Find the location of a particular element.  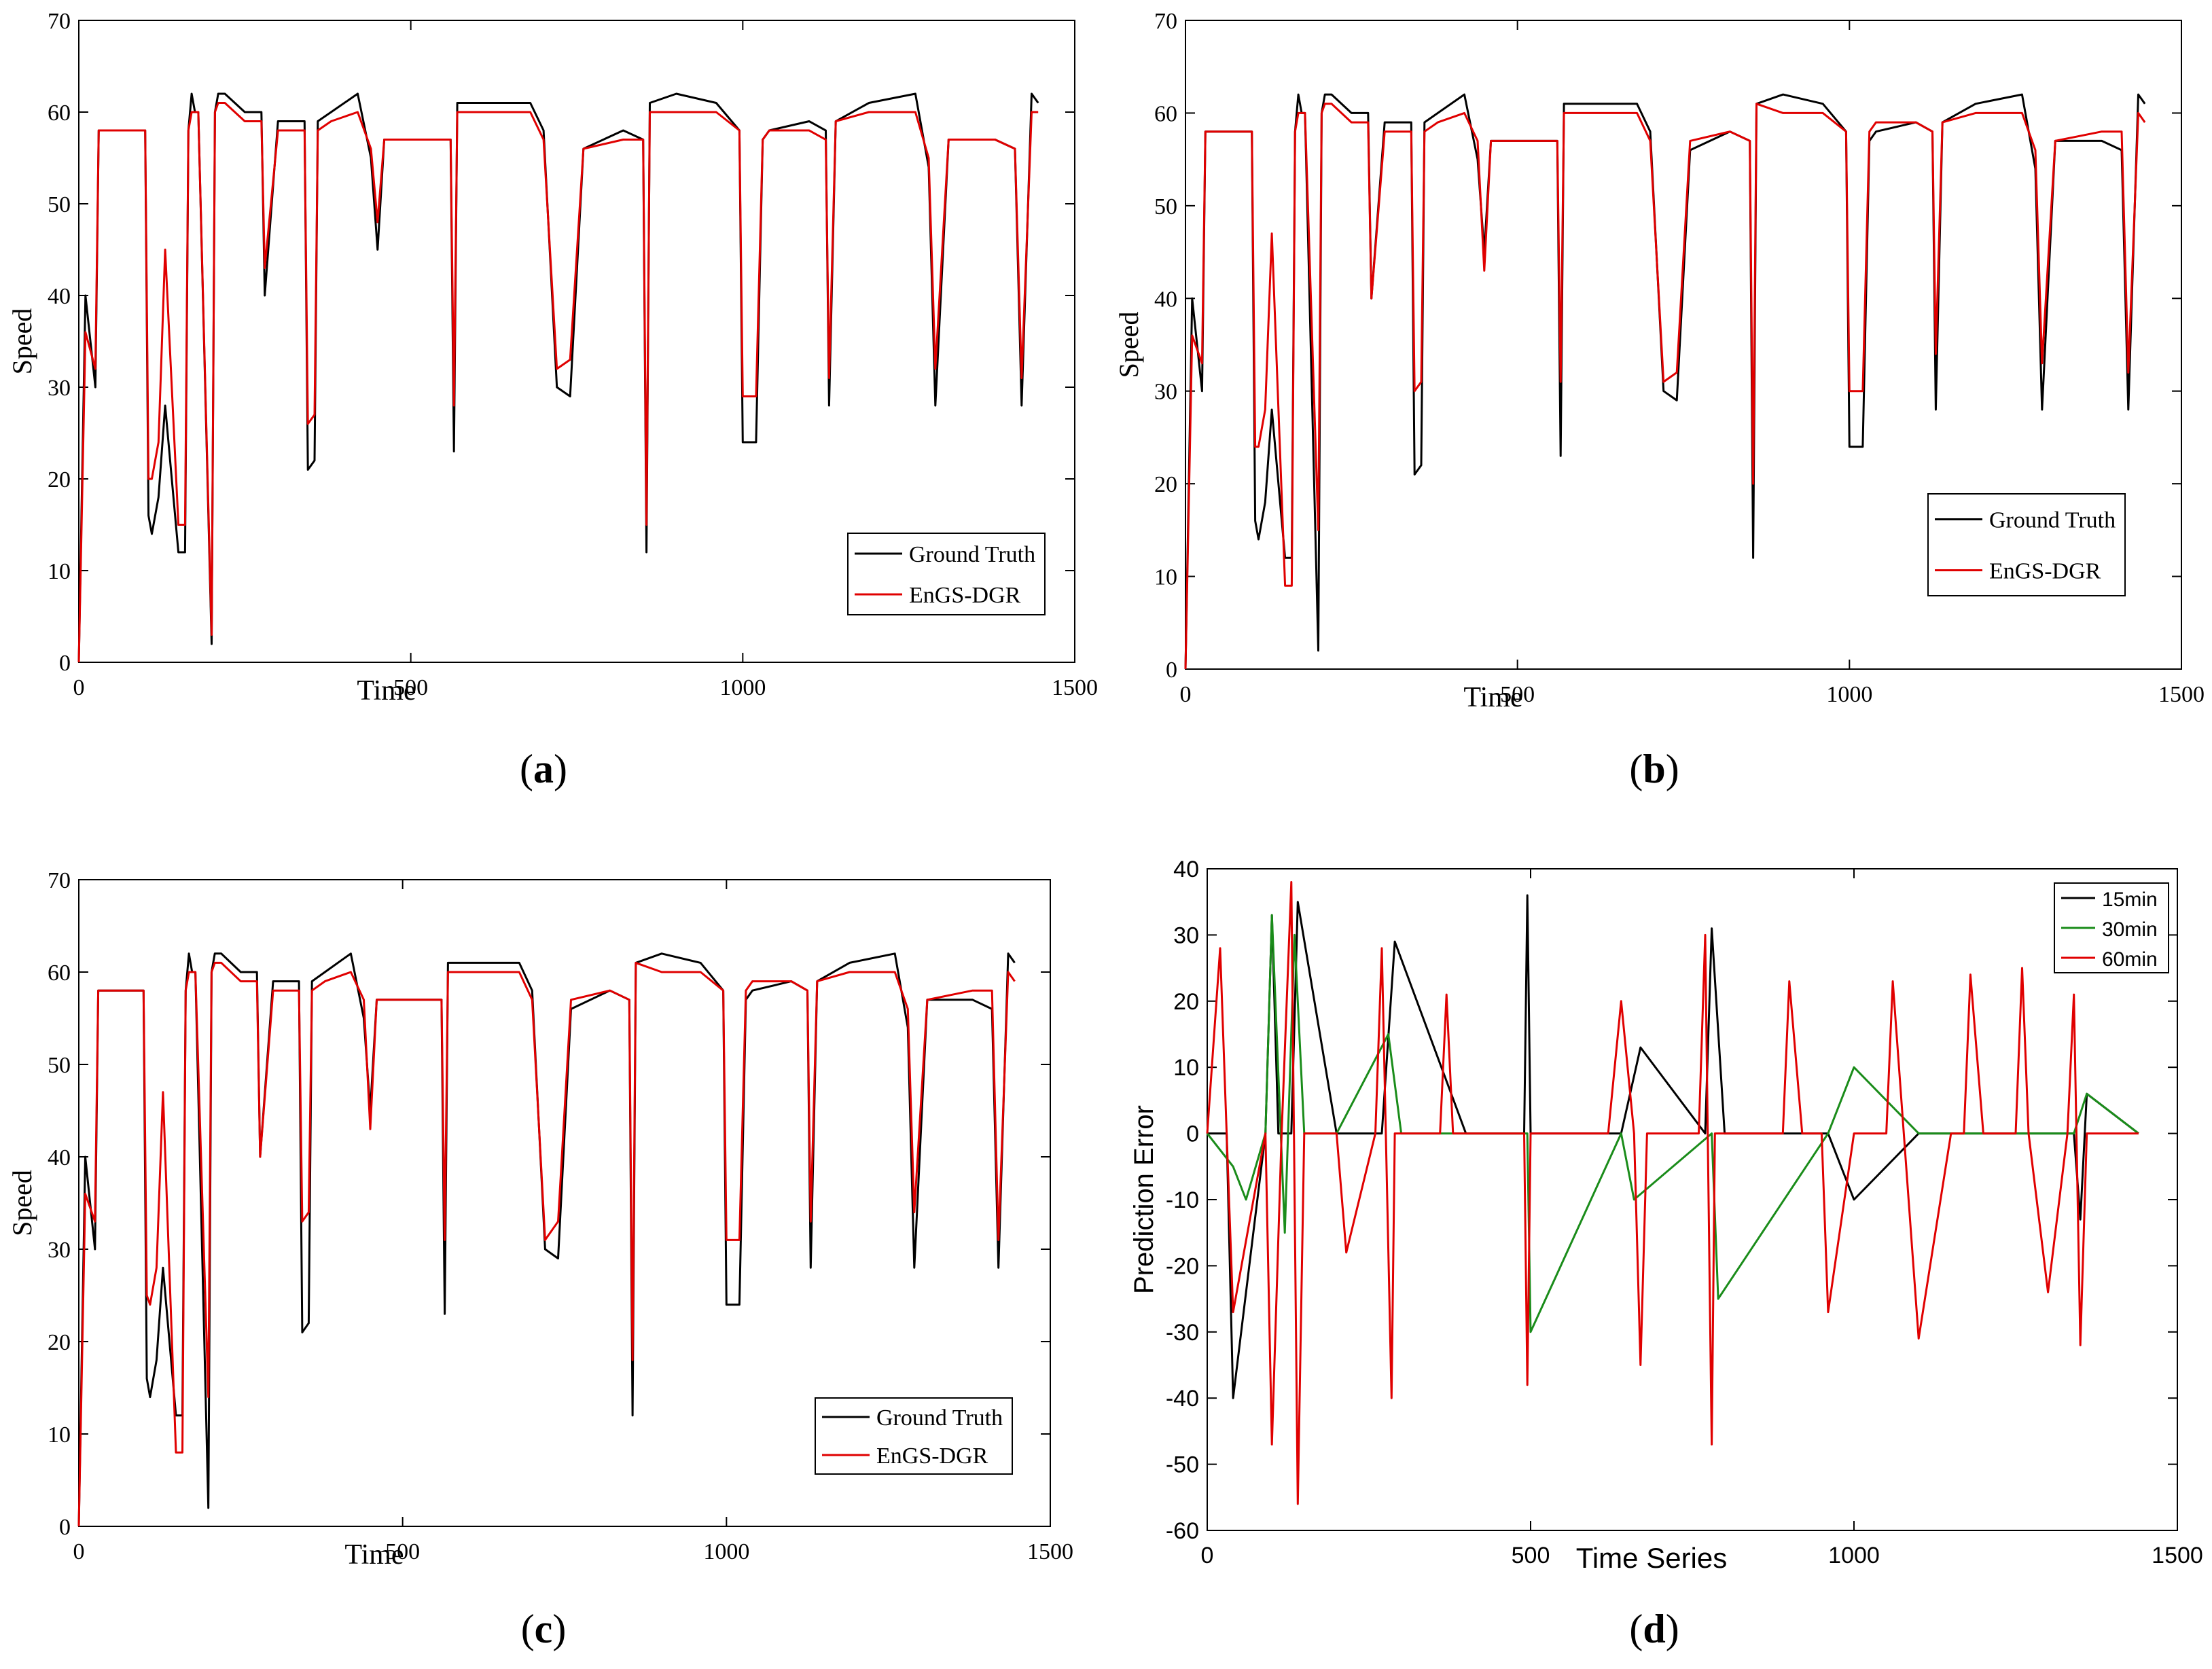

series-line-15min is located at coordinates (1673, 1146).